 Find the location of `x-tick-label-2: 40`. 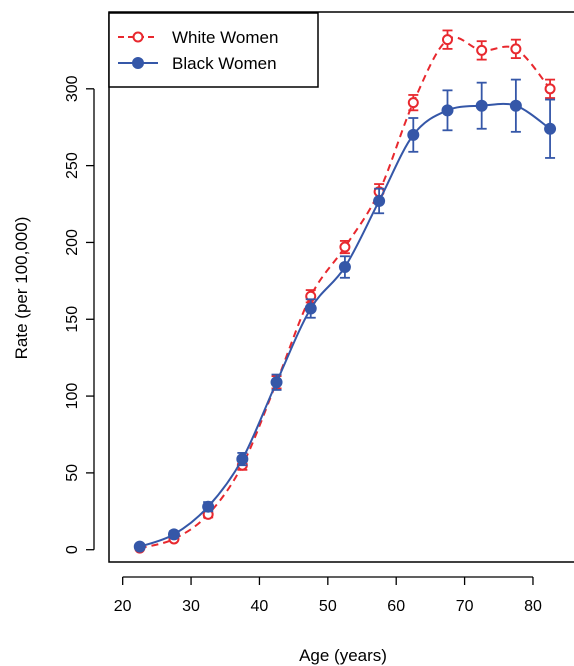

x-tick-label-2: 40 is located at coordinates (260, 606).